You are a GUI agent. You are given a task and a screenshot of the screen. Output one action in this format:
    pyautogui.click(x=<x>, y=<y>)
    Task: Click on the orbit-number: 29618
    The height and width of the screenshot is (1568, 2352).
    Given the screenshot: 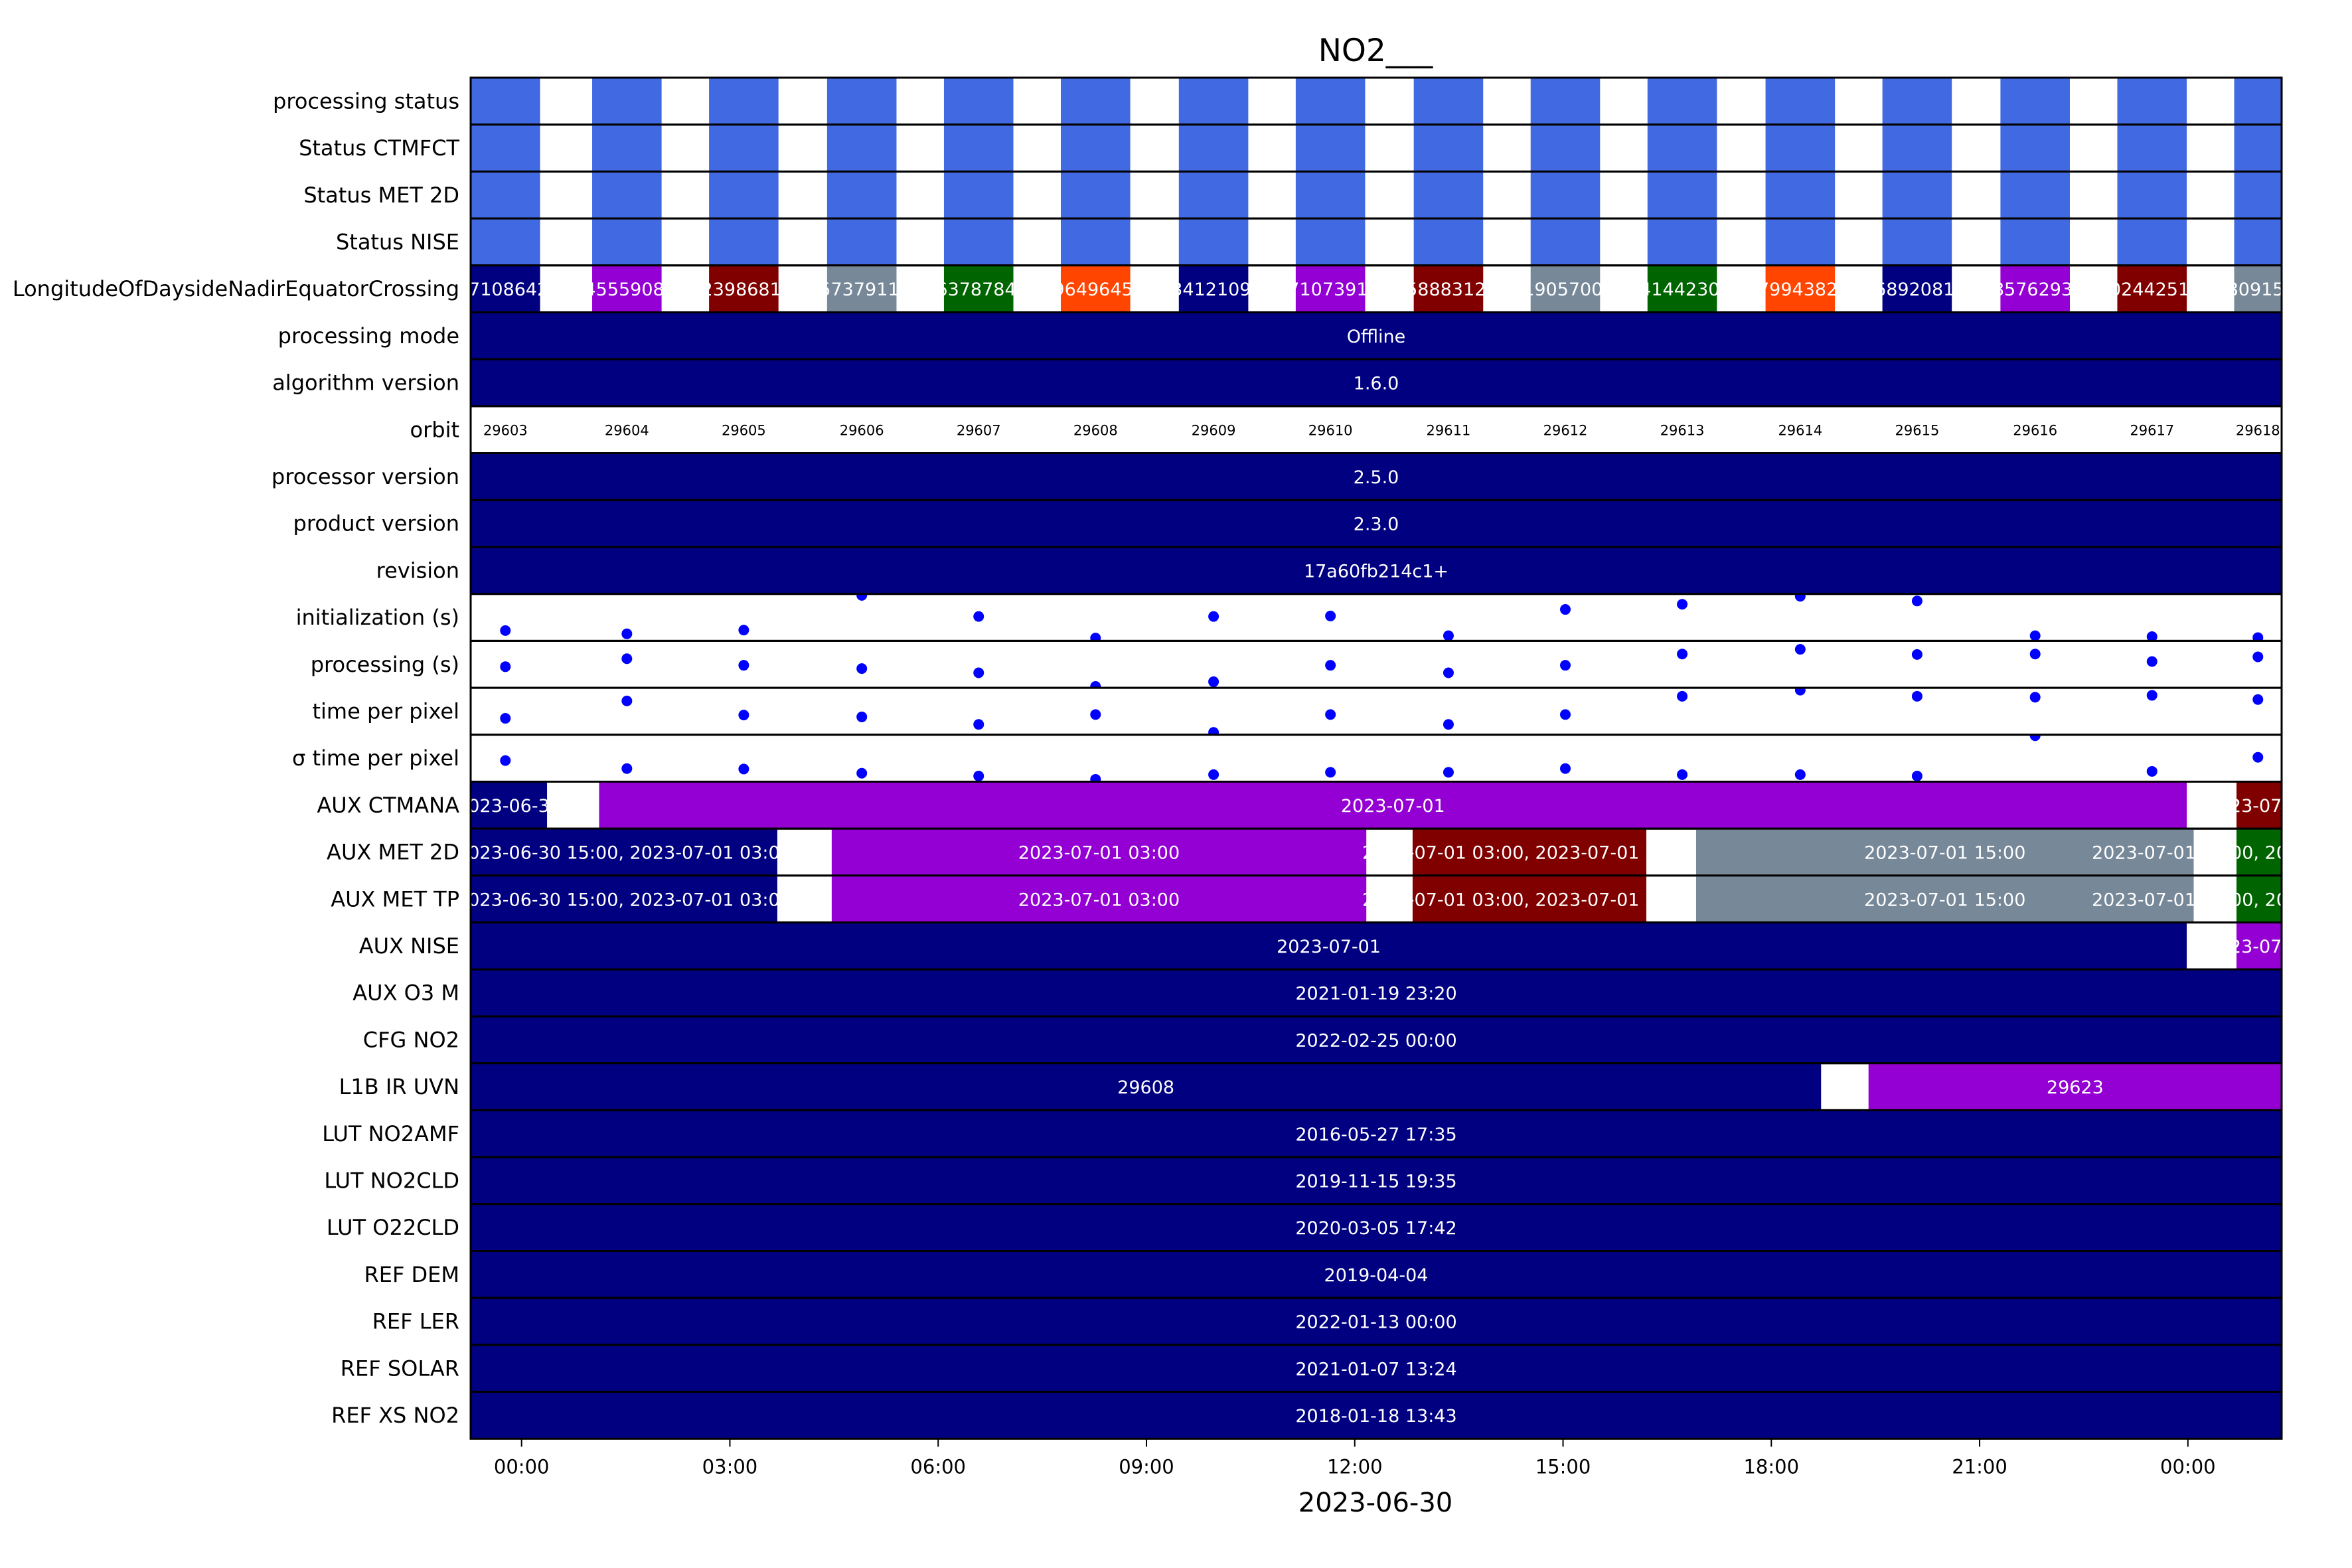 What is the action you would take?
    pyautogui.click(x=2258, y=430)
    